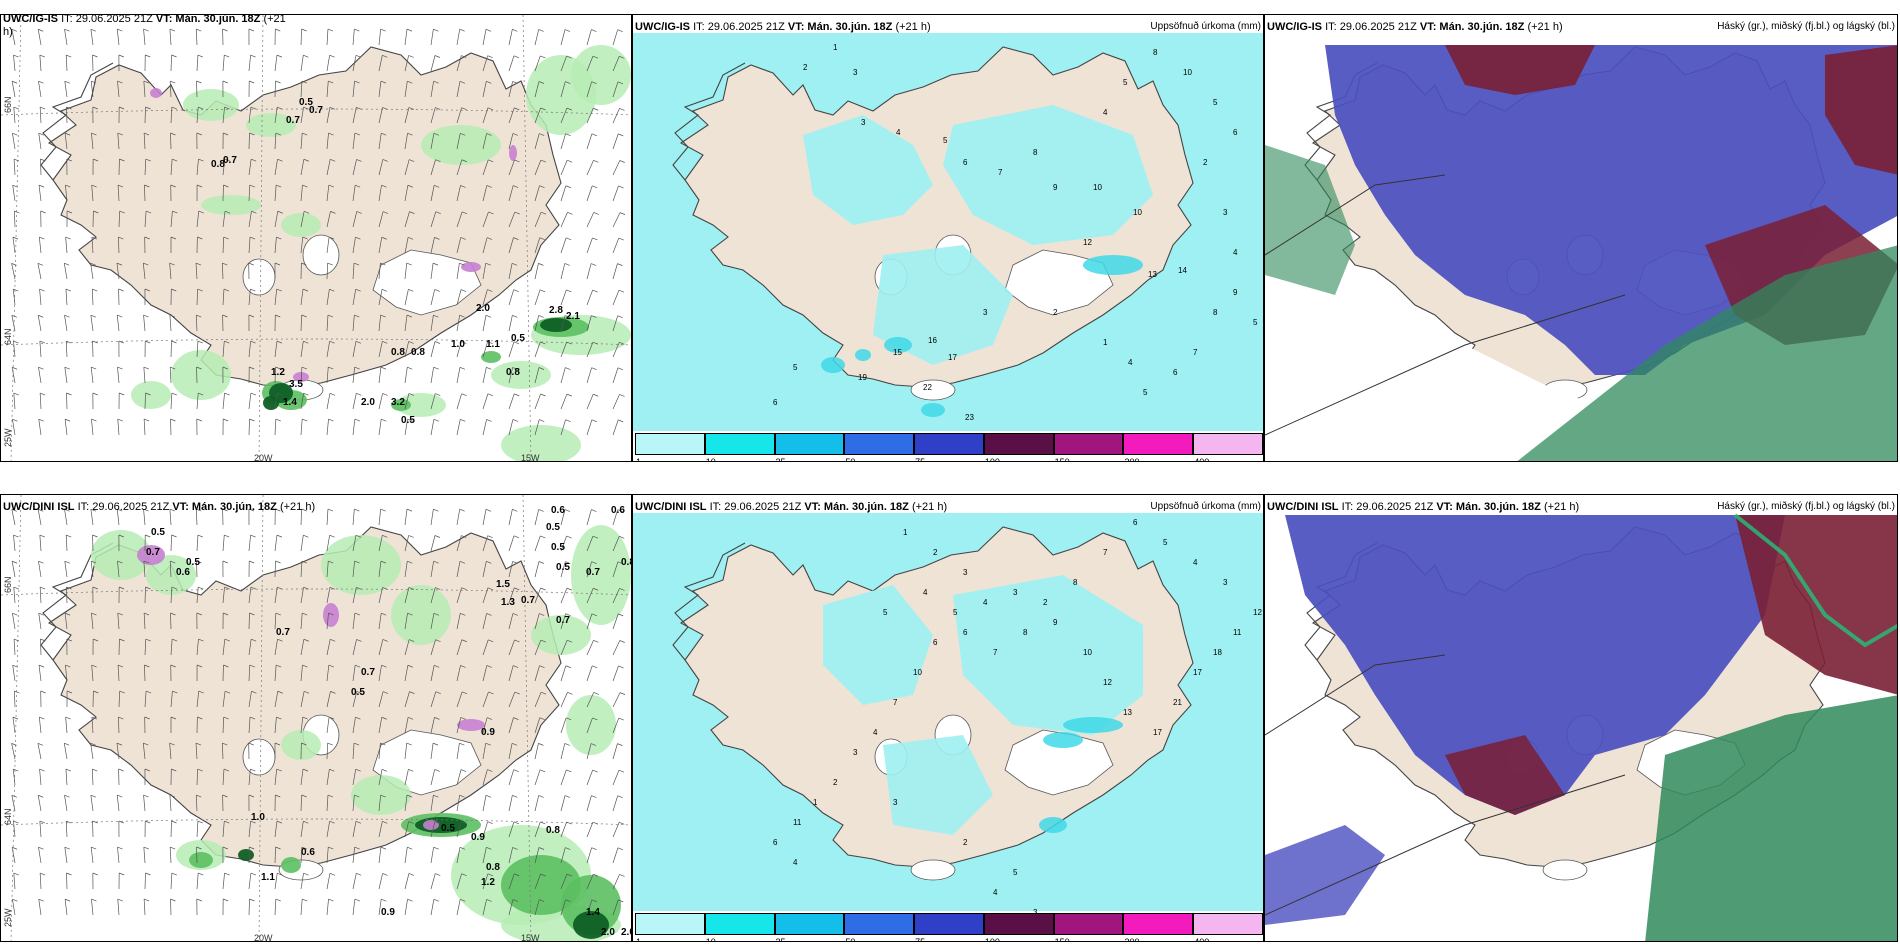  Describe the element at coordinates (193, 562) in the screenshot. I see `dini-wind-label-item: 0.5` at that location.